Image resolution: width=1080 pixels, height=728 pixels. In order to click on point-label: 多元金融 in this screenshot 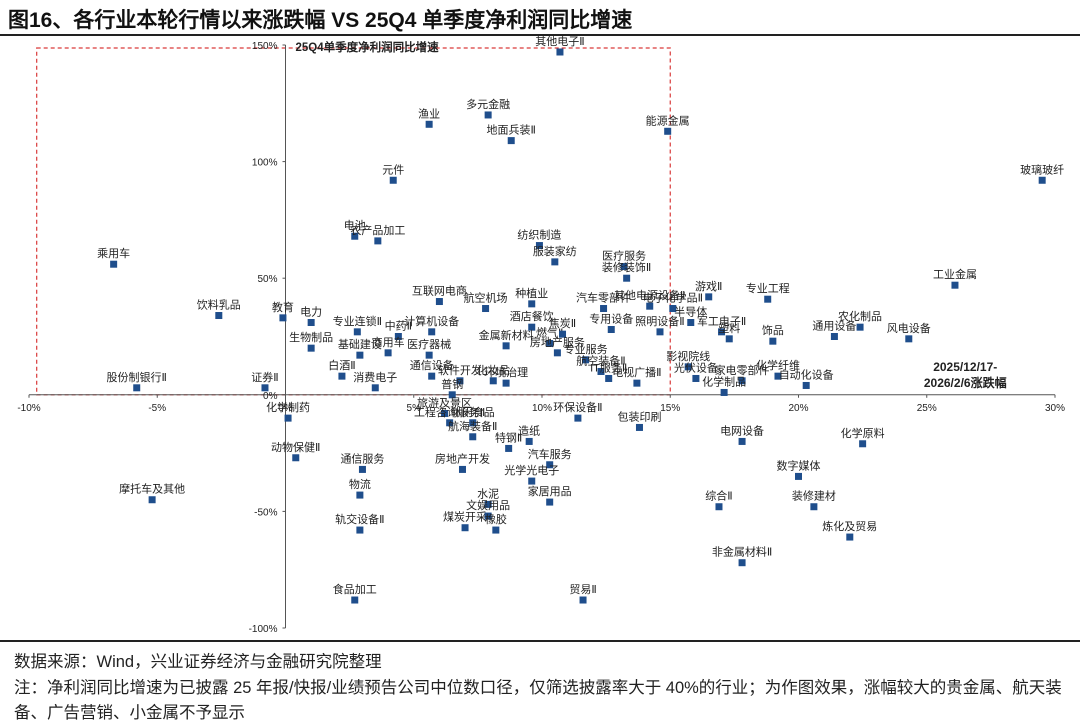, I will do `click(488, 104)`.